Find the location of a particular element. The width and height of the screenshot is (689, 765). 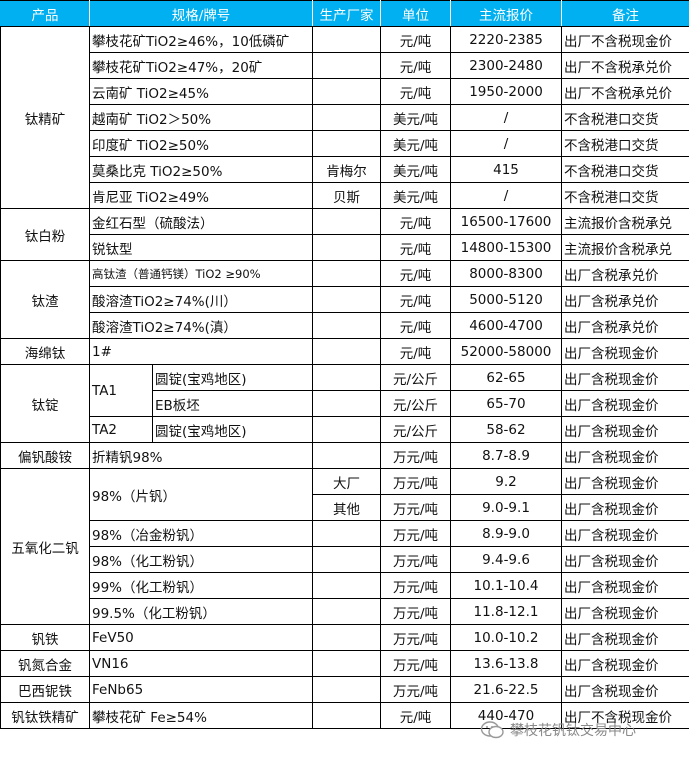

table-row: 98%（化工粉钒） 万元/吨 9.4-9.6 出厂含税现金价 is located at coordinates (345, 559).